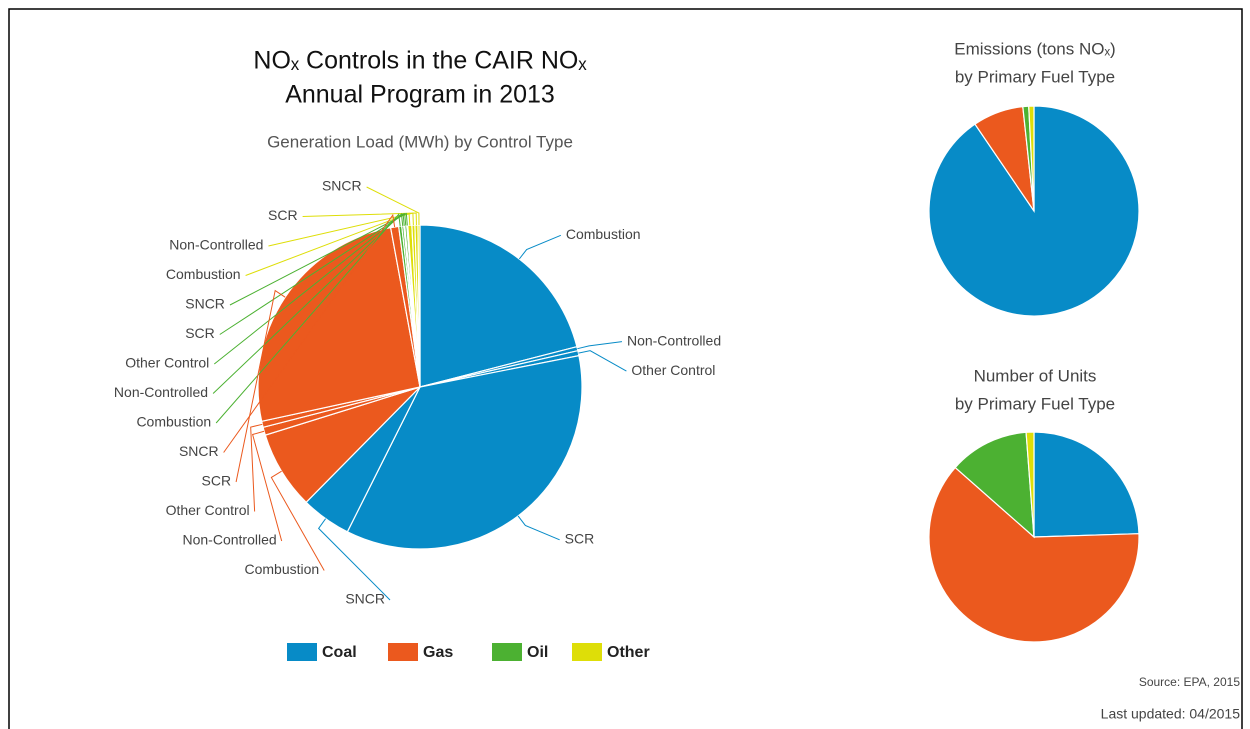 This screenshot has width=1250, height=729. Describe the element at coordinates (420, 141) in the screenshot. I see `chart-subtitle: Generation Load (MWh) by Control Type` at that location.